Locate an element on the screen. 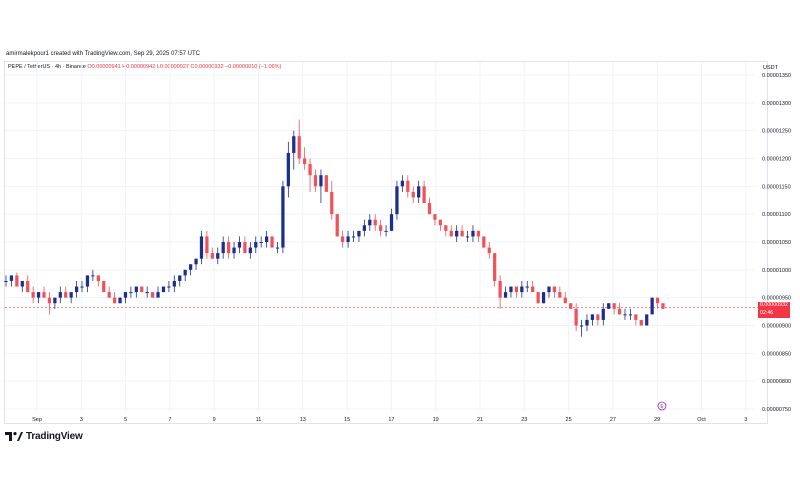 This screenshot has width=800, height=500. tradingview-logo-text: TradingView is located at coordinates (54, 436).